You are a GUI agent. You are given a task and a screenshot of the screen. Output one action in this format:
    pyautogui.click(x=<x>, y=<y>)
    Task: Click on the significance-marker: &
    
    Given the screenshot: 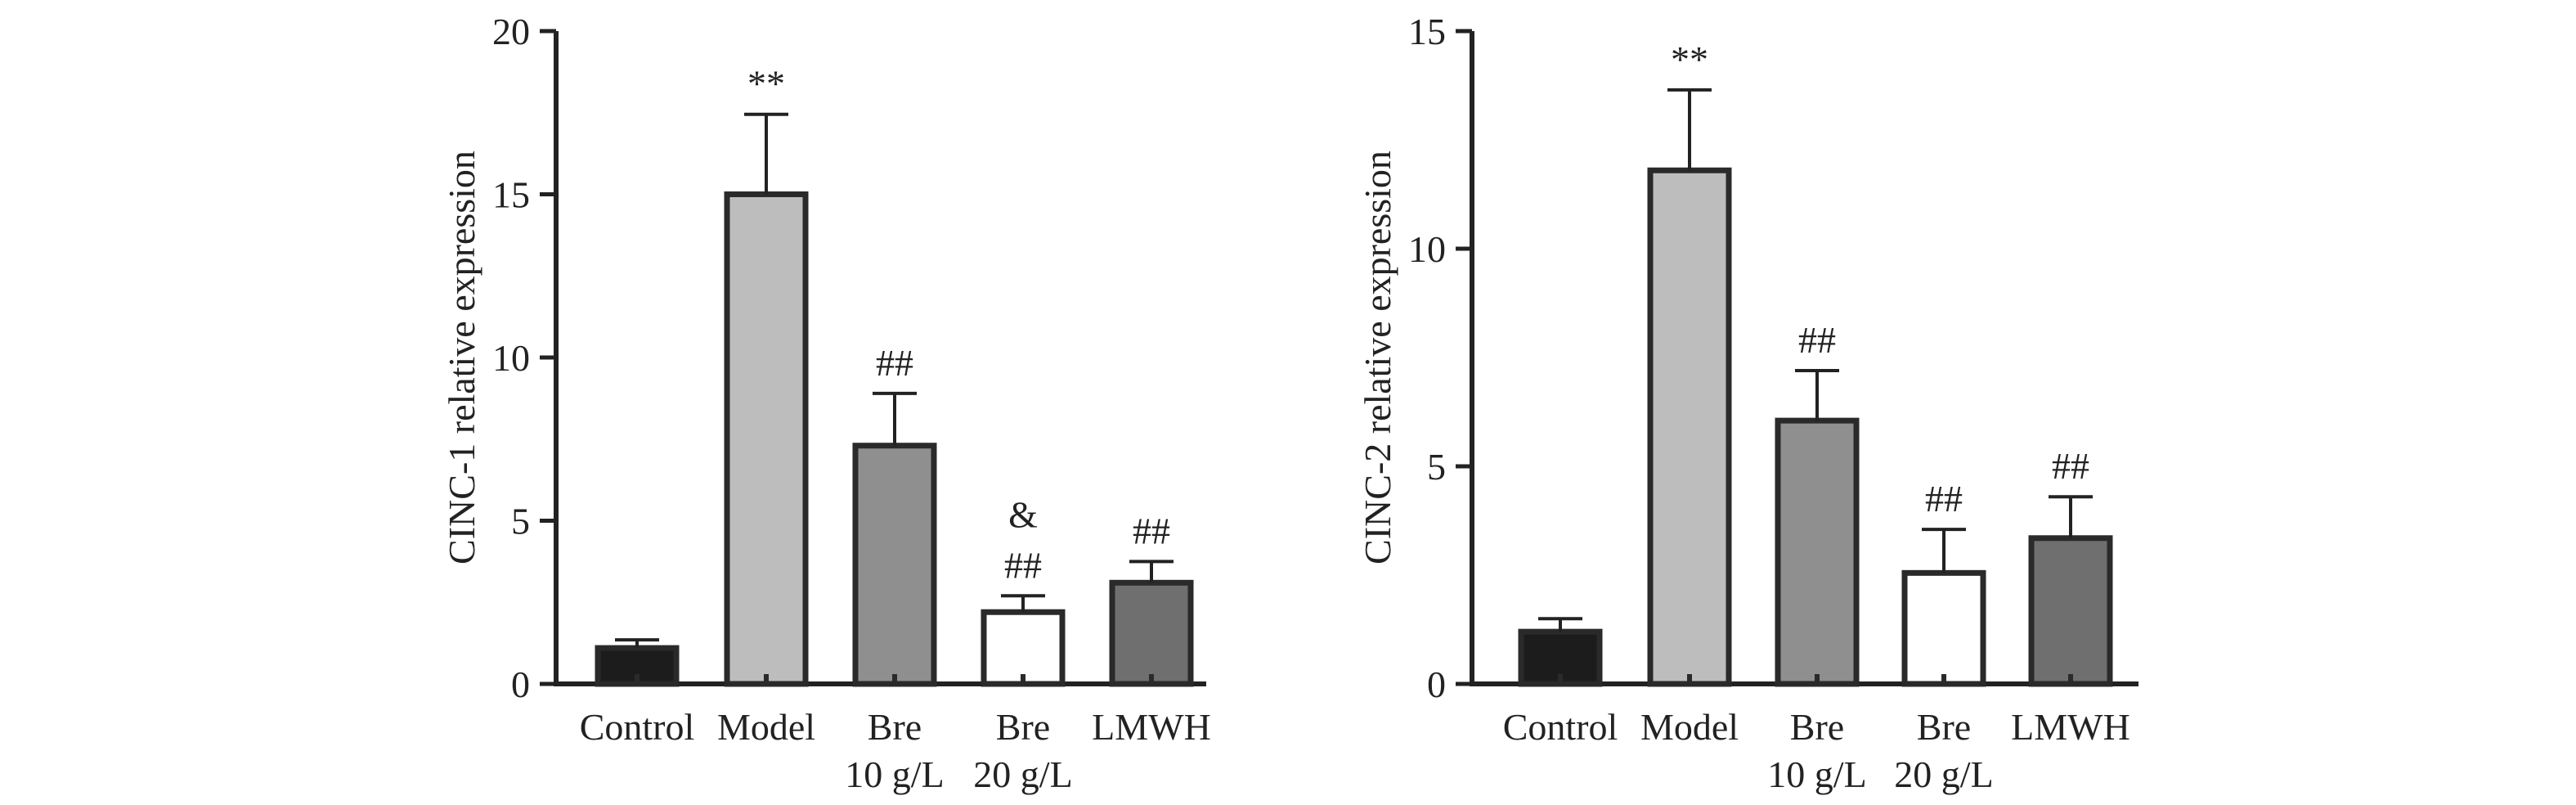 What is the action you would take?
    pyautogui.click(x=1023, y=514)
    